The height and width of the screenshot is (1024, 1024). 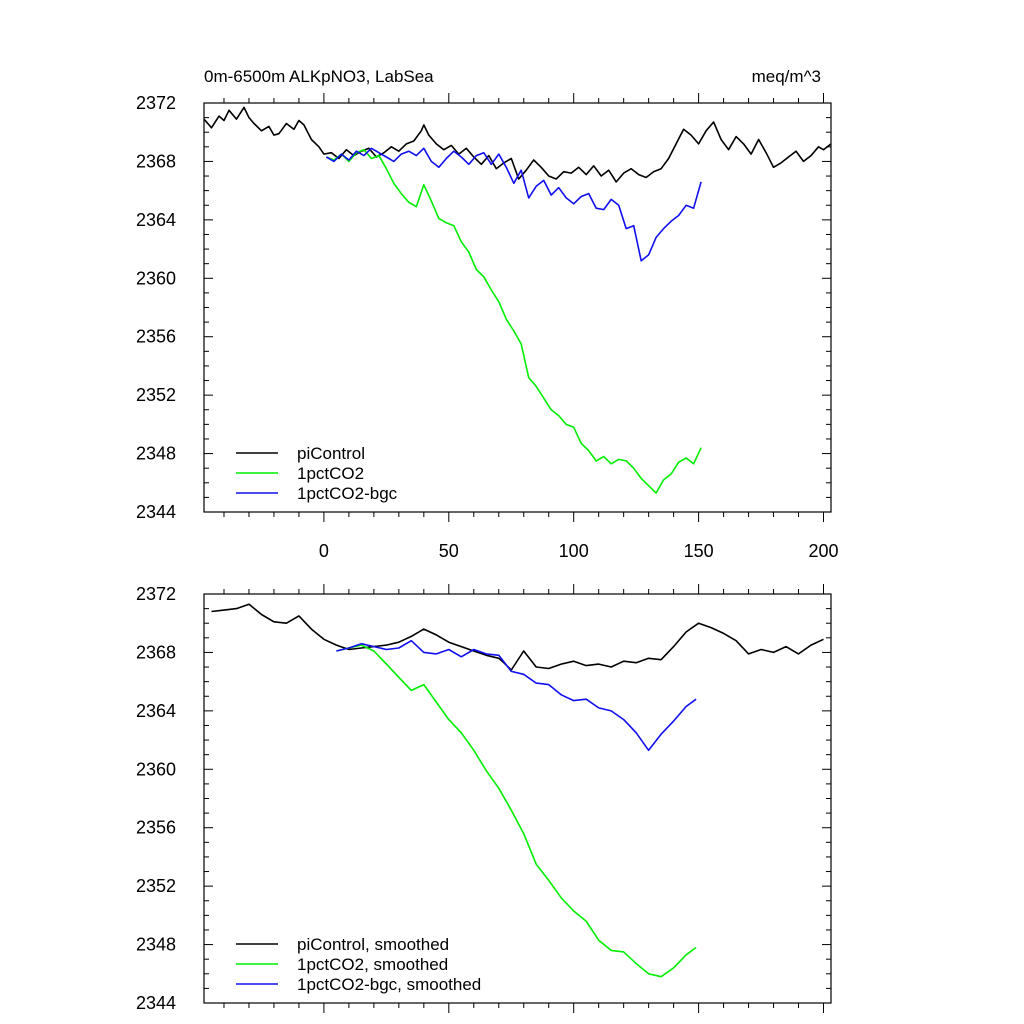 What do you see at coordinates (516, 811) in the screenshot?
I see `bottom-series-1pctCO2-line` at bounding box center [516, 811].